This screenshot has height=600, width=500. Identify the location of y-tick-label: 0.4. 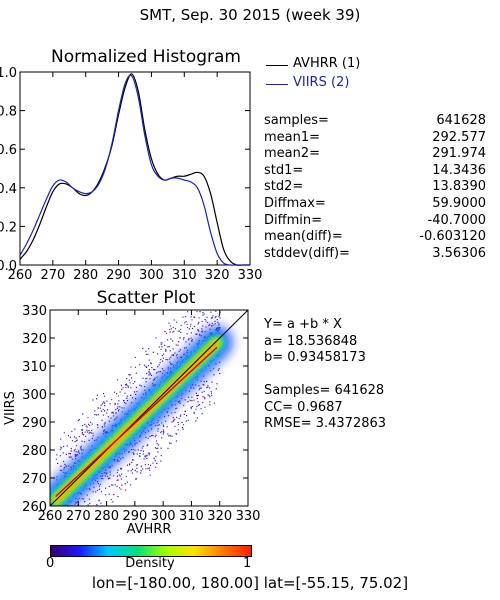
(8, 189).